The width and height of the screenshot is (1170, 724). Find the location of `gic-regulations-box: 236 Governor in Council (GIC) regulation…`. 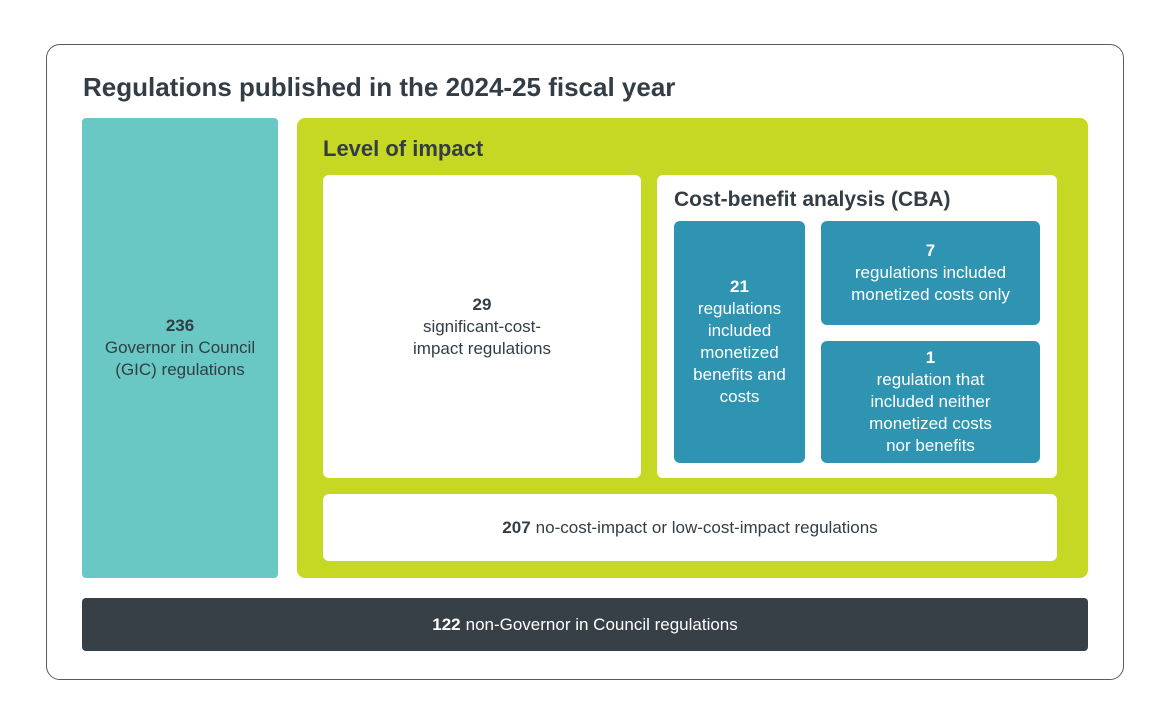

gic-regulations-box: 236 Governor in Council (GIC) regulation… is located at coordinates (180, 348).